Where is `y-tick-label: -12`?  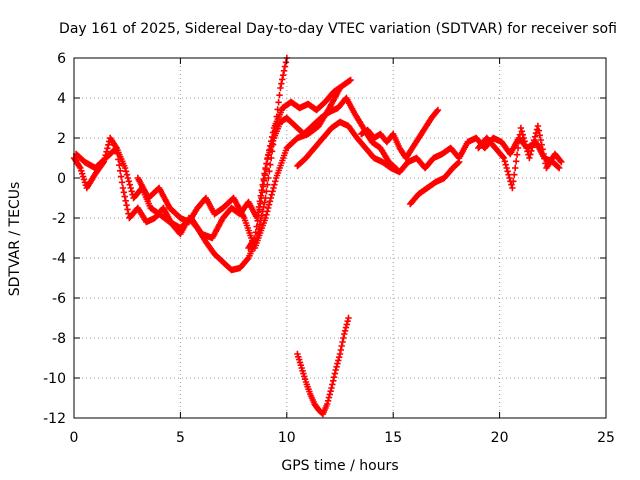
y-tick-label: -12 is located at coordinates (54, 419).